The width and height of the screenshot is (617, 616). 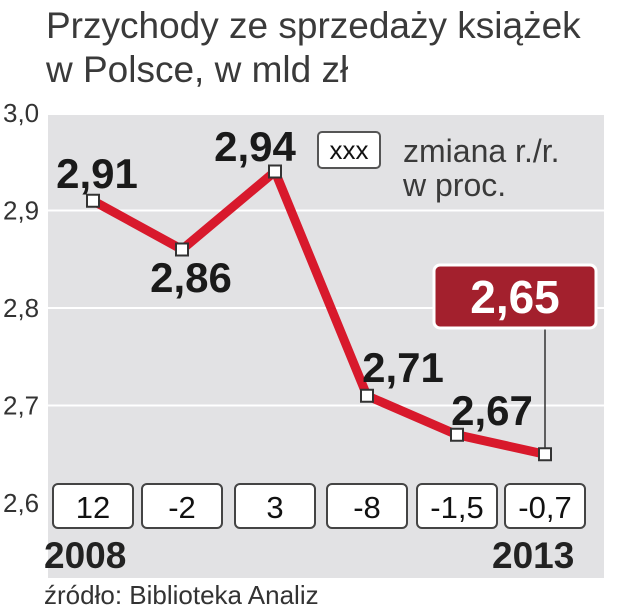 I want to click on chart-title-line-2: w Polsce, w mld zł, so click(x=197, y=69).